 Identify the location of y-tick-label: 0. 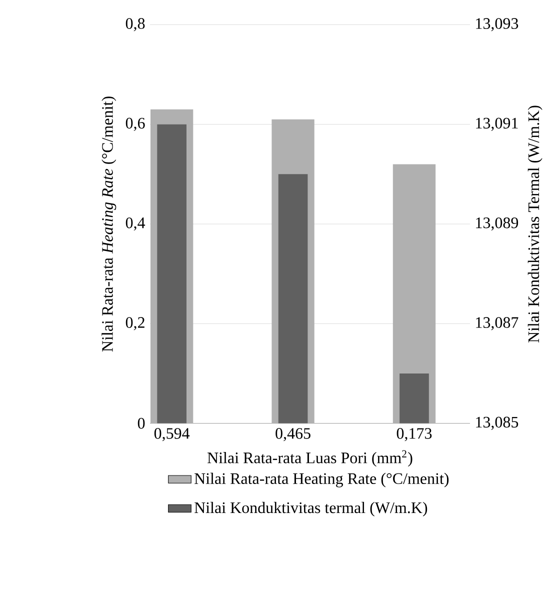
(141, 423).